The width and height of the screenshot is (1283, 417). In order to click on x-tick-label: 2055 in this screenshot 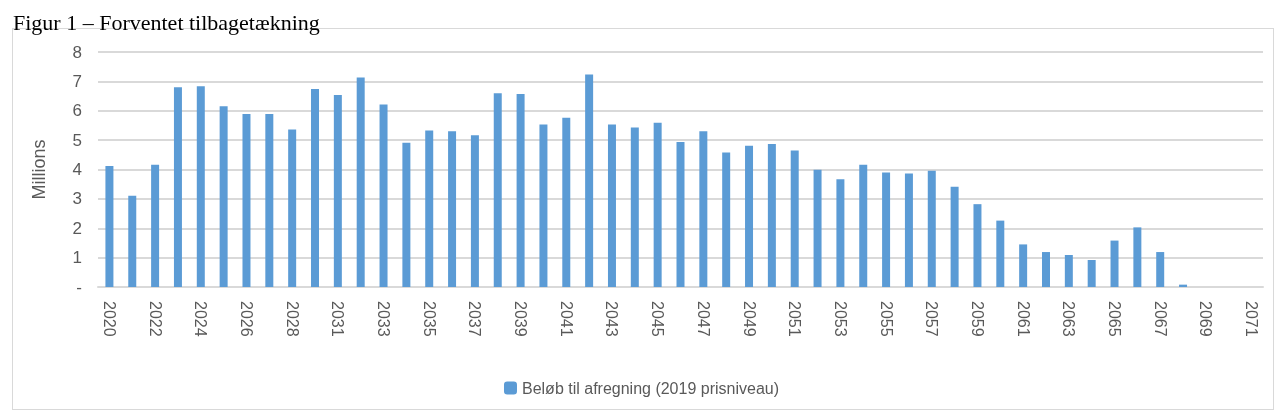, I will do `click(886, 319)`.